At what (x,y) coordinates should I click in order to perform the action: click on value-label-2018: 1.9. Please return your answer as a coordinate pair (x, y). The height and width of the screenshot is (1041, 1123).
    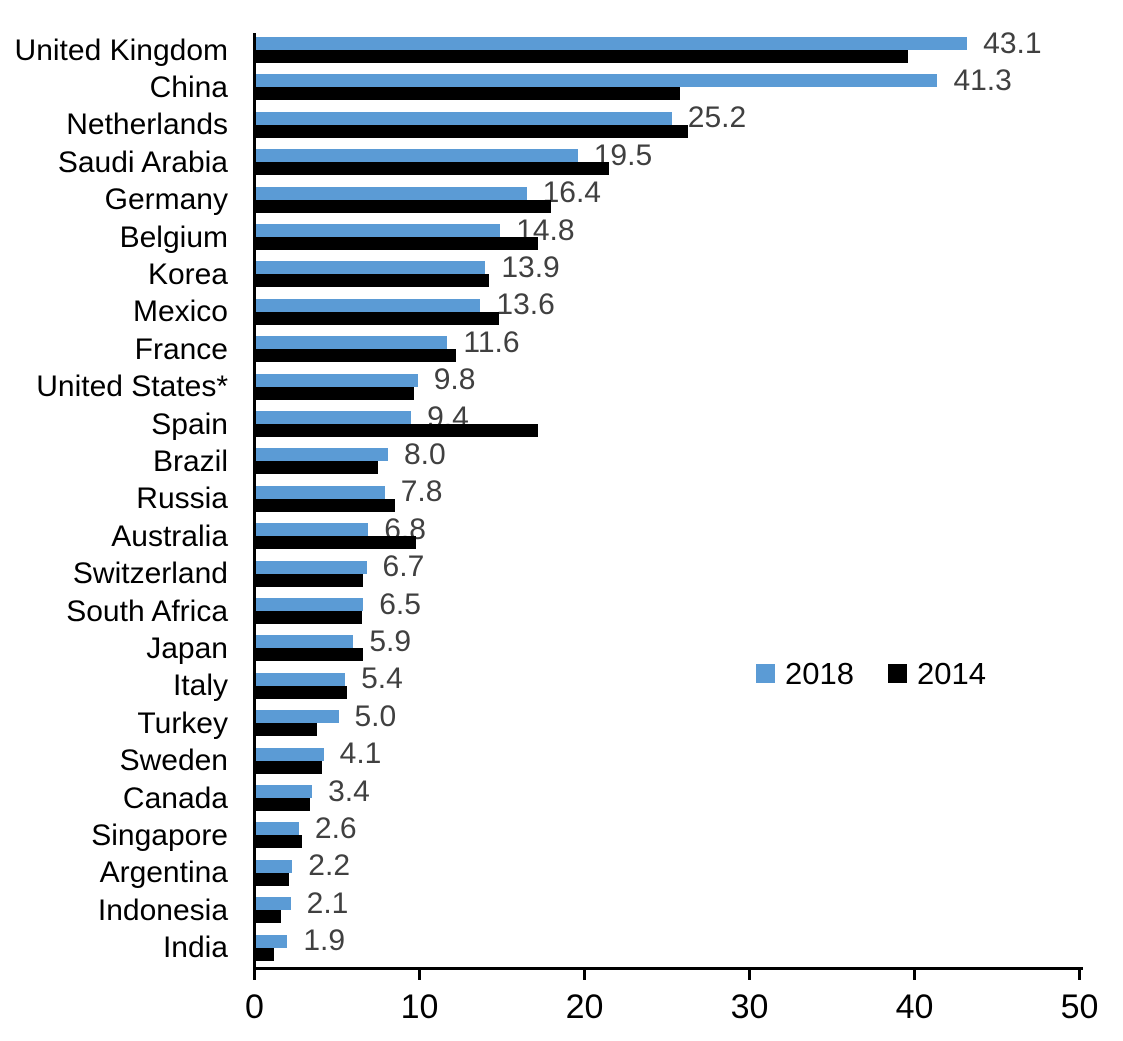
    Looking at the image, I should click on (324, 941).